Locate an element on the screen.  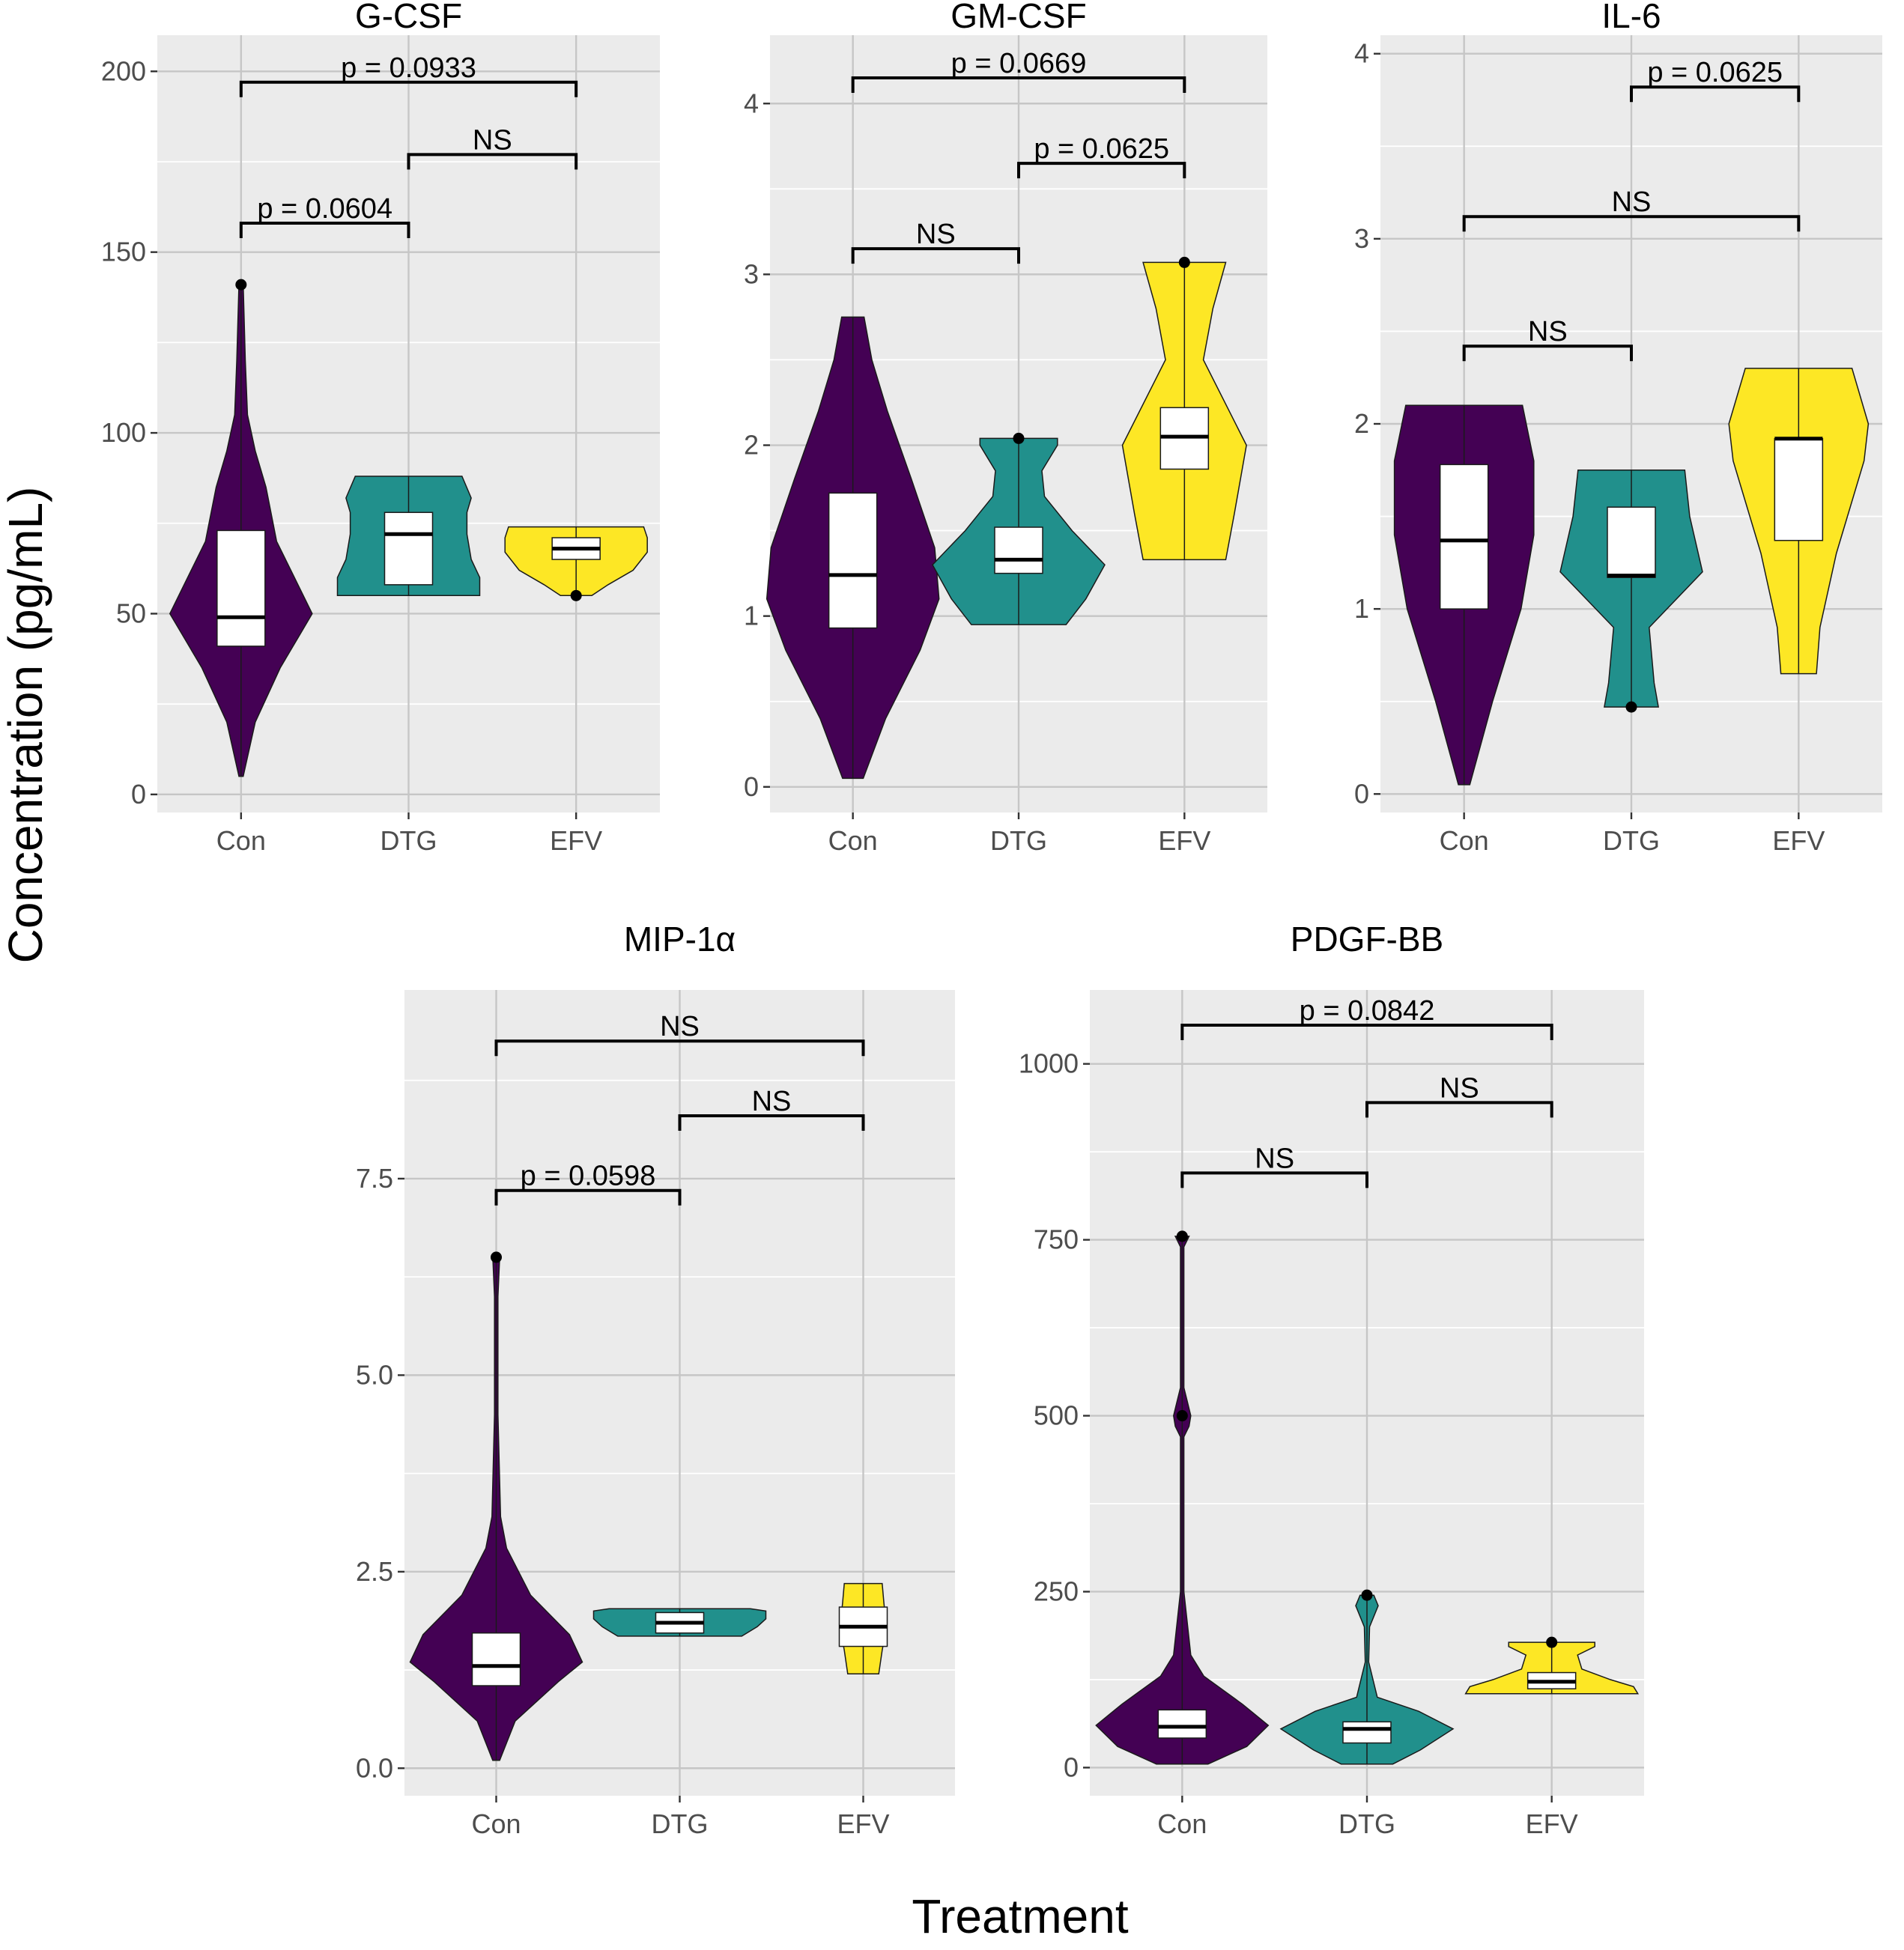
gm-csf-box-con is located at coordinates (853, 560).